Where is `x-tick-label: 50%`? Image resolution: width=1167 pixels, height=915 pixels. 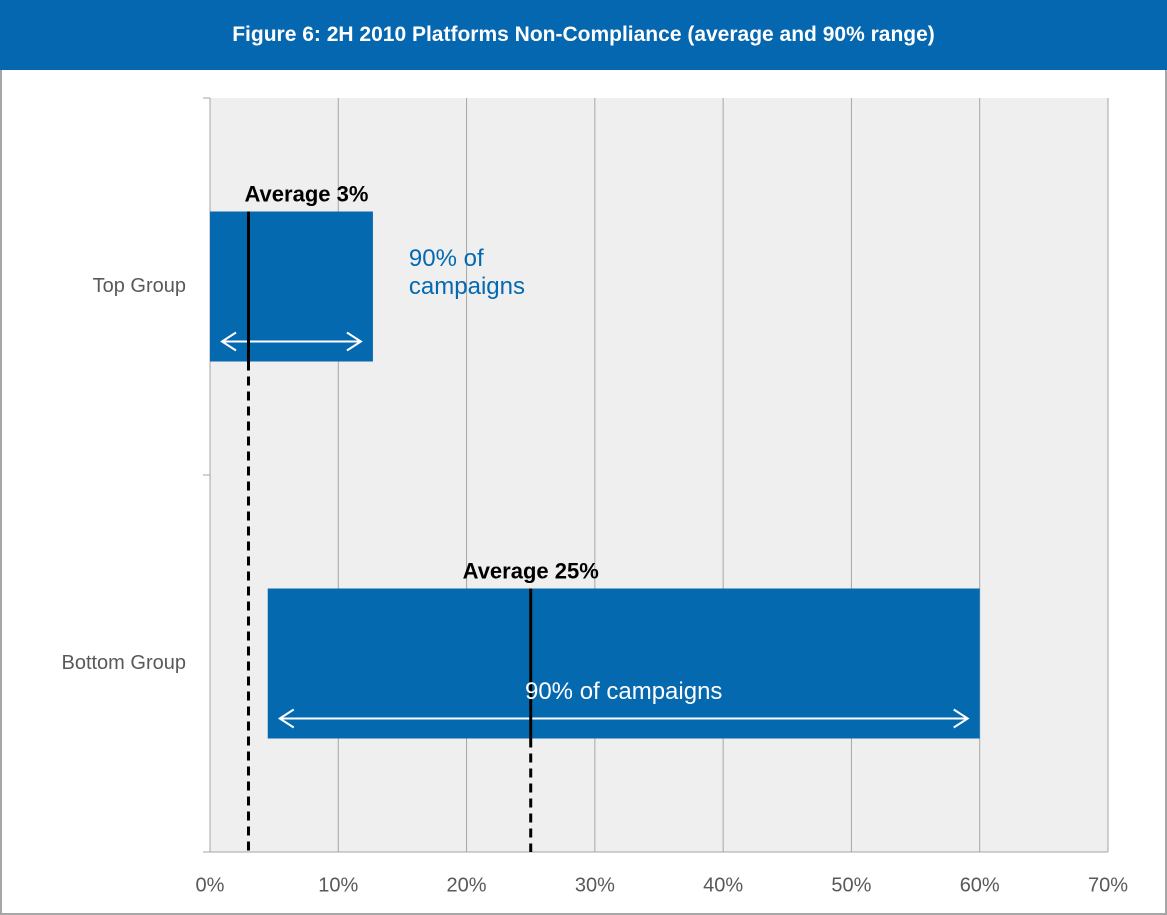
x-tick-label: 50% is located at coordinates (851, 885).